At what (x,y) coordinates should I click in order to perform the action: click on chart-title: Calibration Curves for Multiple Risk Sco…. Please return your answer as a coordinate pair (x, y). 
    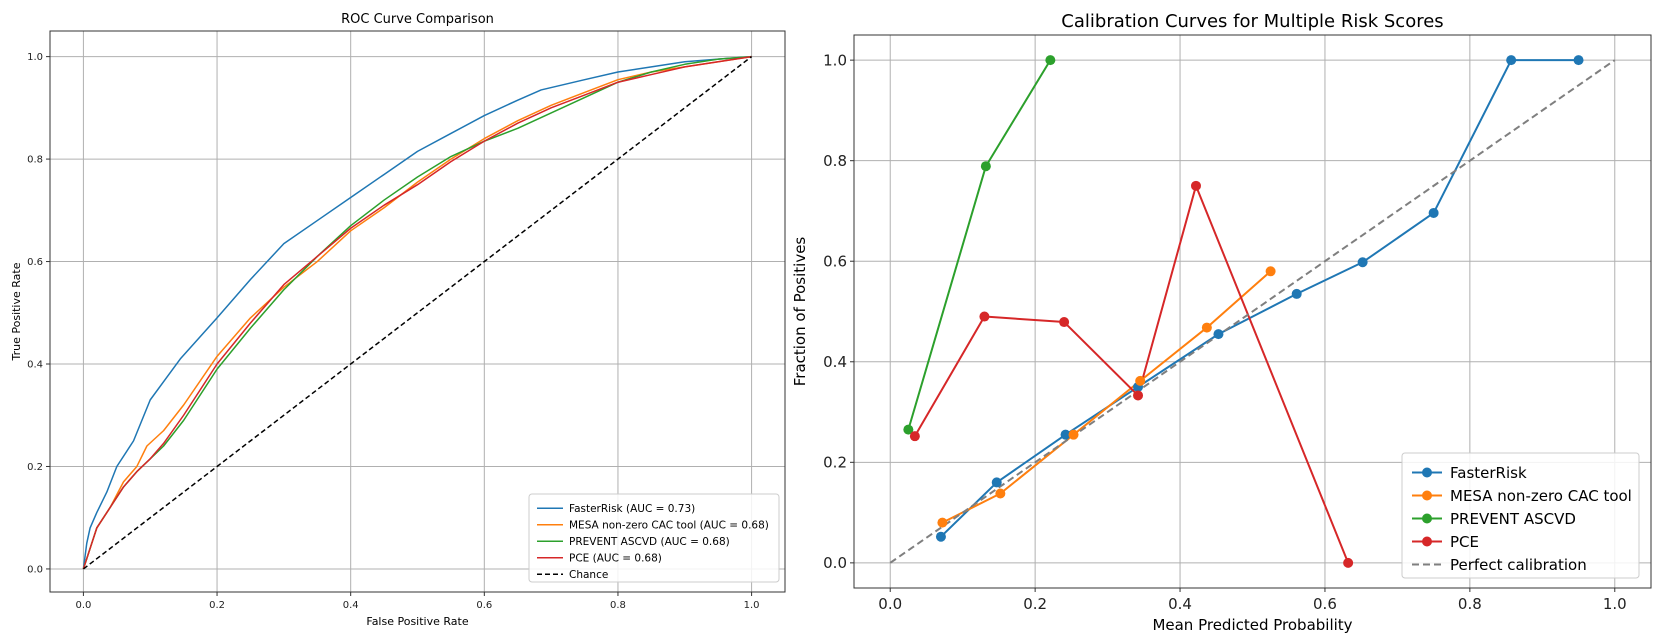
    Looking at the image, I should click on (1252, 21).